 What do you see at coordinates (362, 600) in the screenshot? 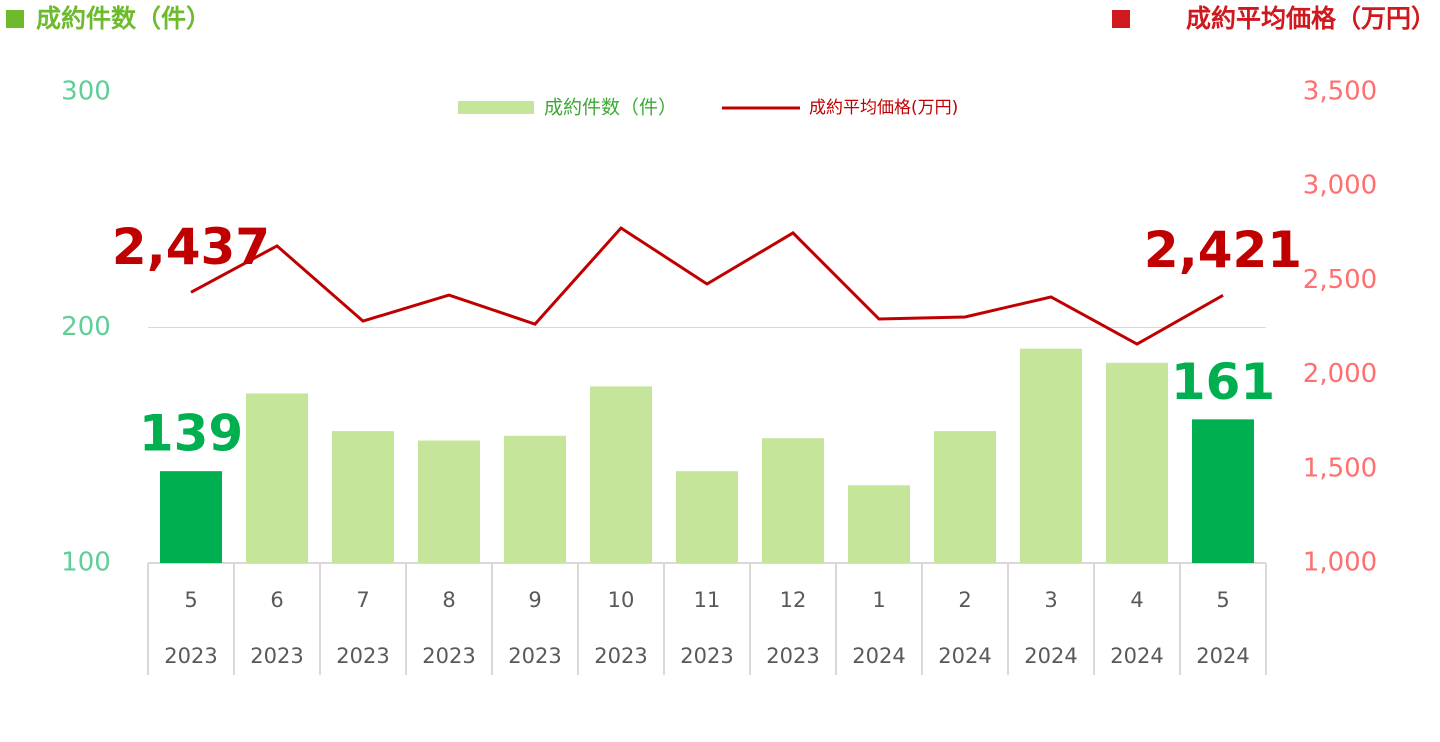
I see `x-tick-label: 7` at bounding box center [362, 600].